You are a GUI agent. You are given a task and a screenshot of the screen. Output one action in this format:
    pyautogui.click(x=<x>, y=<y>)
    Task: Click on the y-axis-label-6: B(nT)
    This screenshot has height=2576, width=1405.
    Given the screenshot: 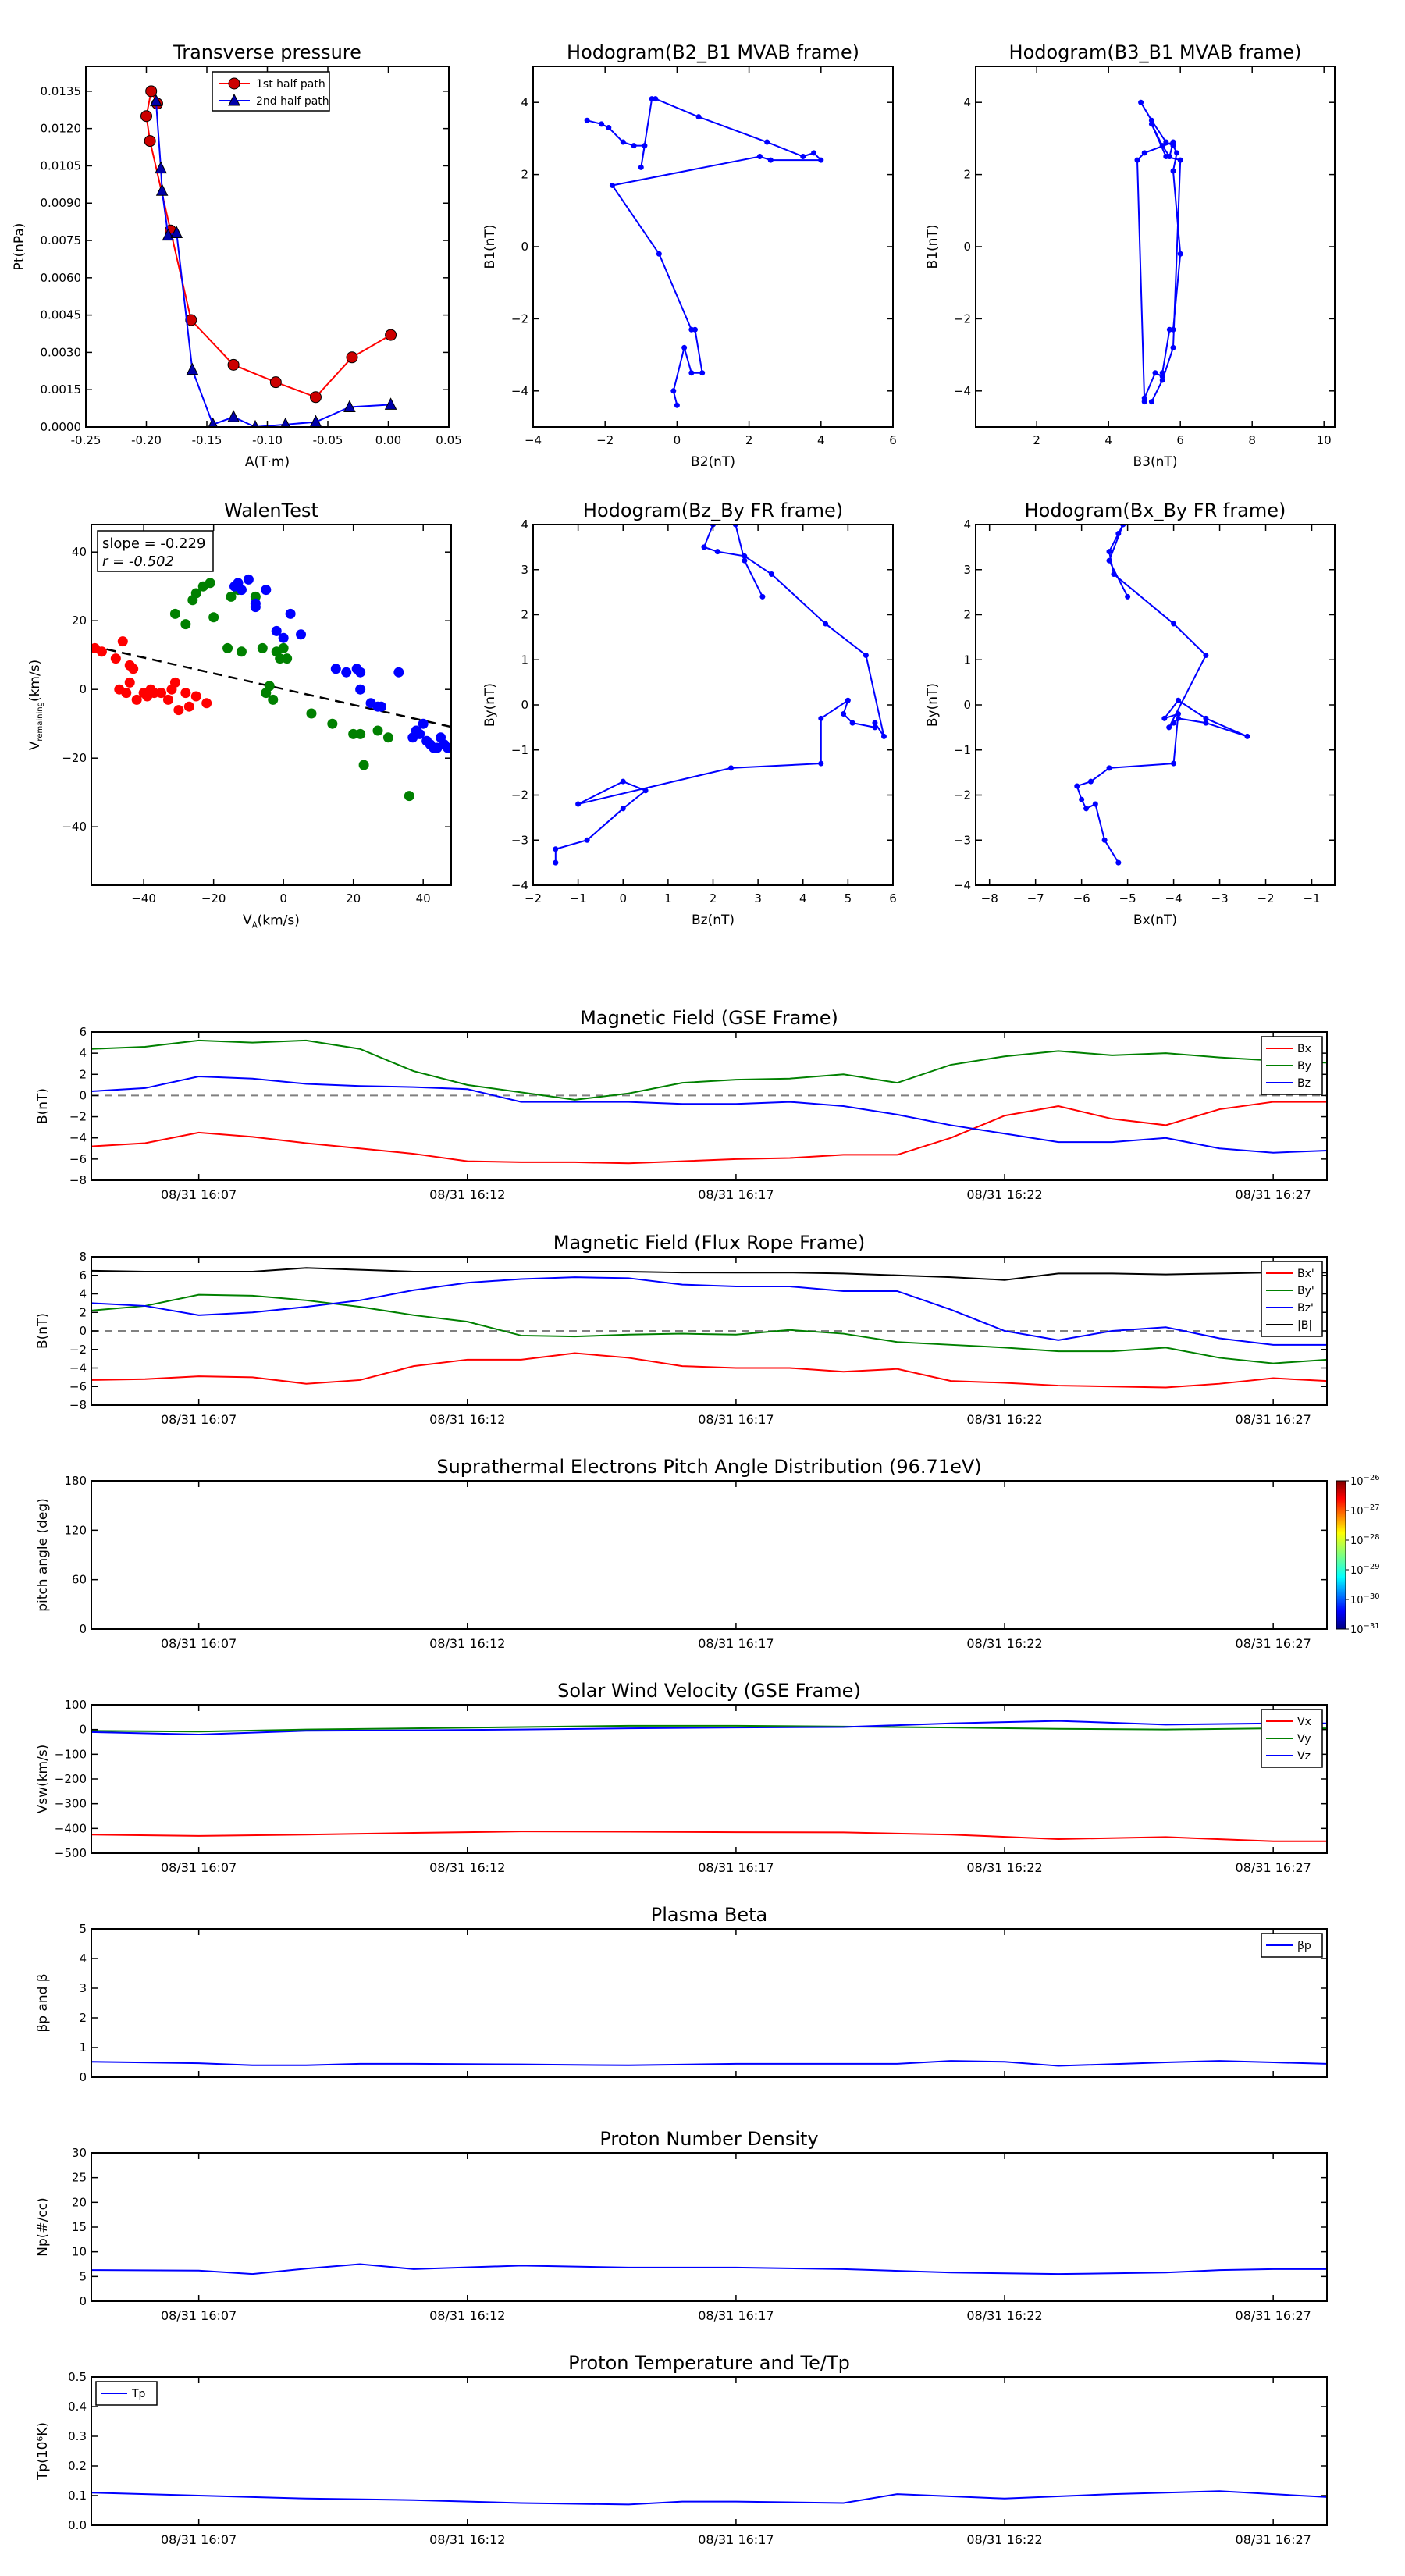 What is the action you would take?
    pyautogui.click(x=43, y=1106)
    